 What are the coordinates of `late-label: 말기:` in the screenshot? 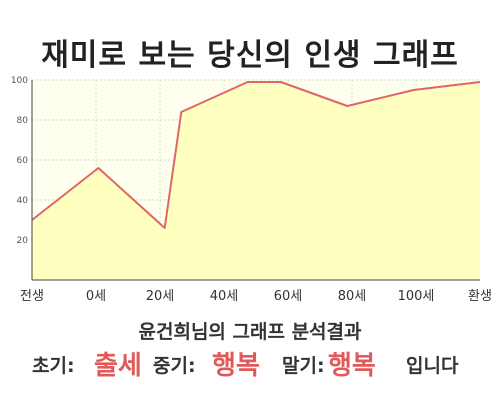 It's located at (303, 366).